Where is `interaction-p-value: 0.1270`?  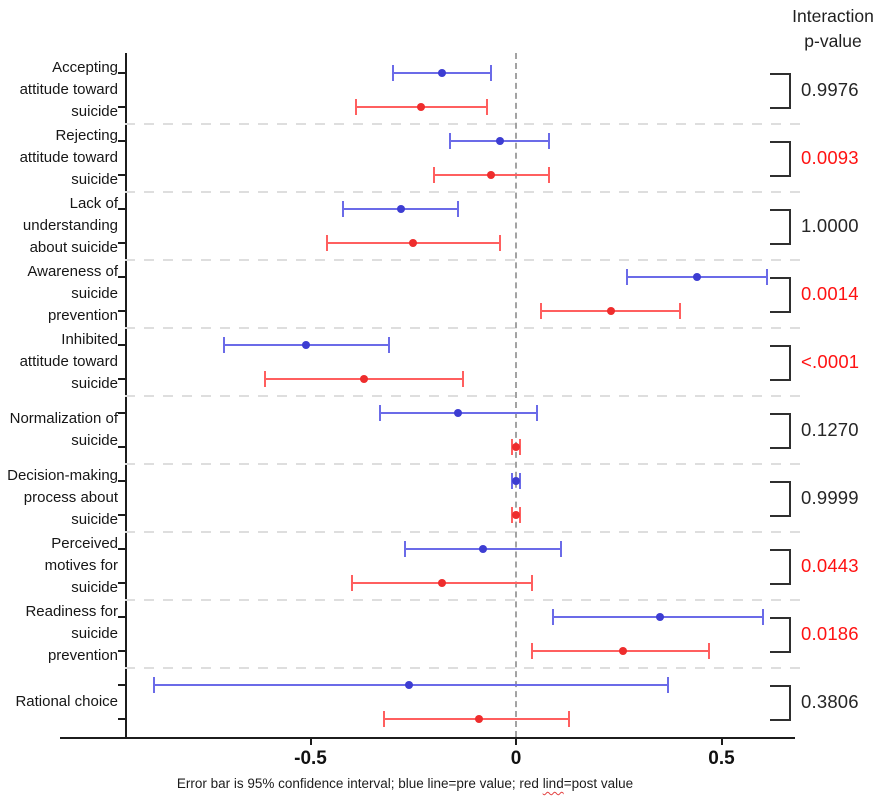 interaction-p-value: 0.1270 is located at coordinates (830, 429).